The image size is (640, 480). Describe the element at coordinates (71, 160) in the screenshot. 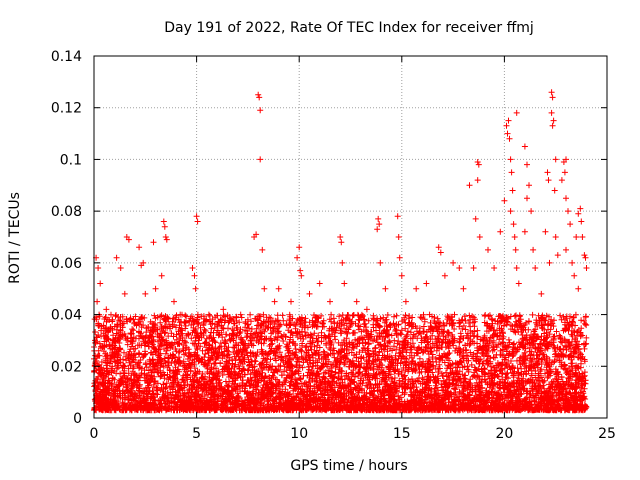

I see `y-tick-label: 0.1` at that location.